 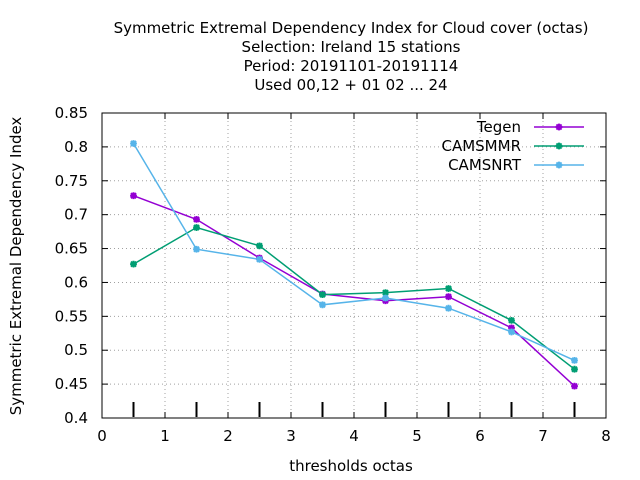 I want to click on y-tick-label: 0.7, so click(x=76, y=215).